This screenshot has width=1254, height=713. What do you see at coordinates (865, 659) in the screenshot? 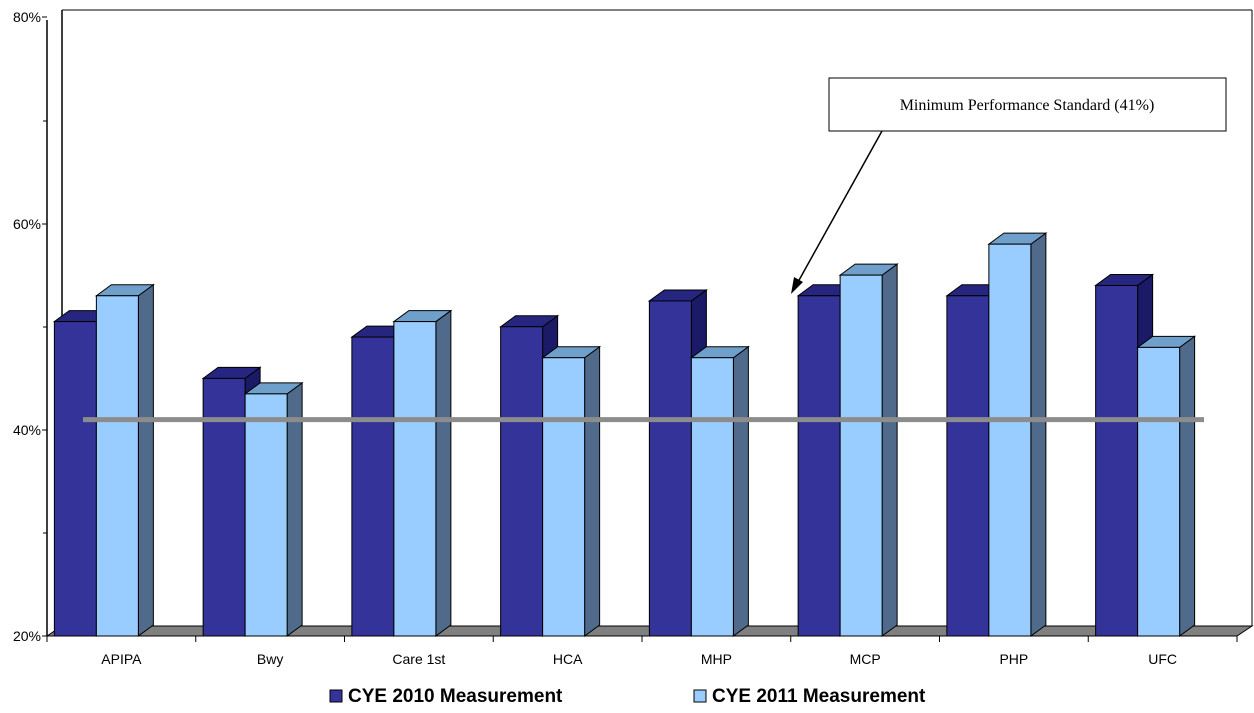
I see `x-category-label: MCP` at bounding box center [865, 659].